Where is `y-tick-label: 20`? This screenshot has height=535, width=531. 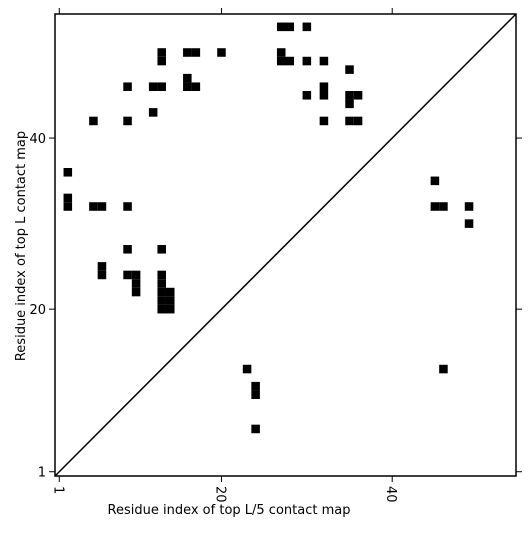
y-tick-label: 20 is located at coordinates (37, 310).